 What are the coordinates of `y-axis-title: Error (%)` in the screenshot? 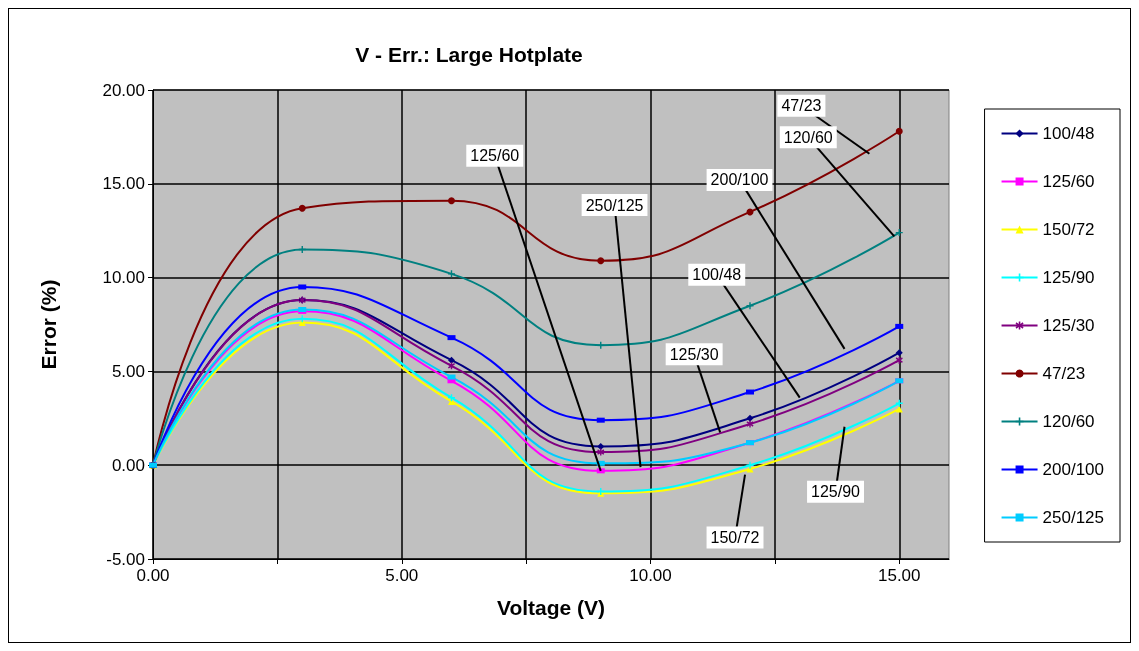 It's located at (48, 324).